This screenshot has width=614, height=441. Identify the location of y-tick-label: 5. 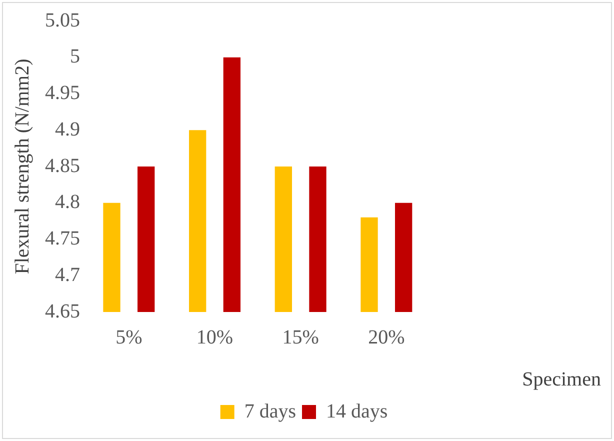
(75, 57).